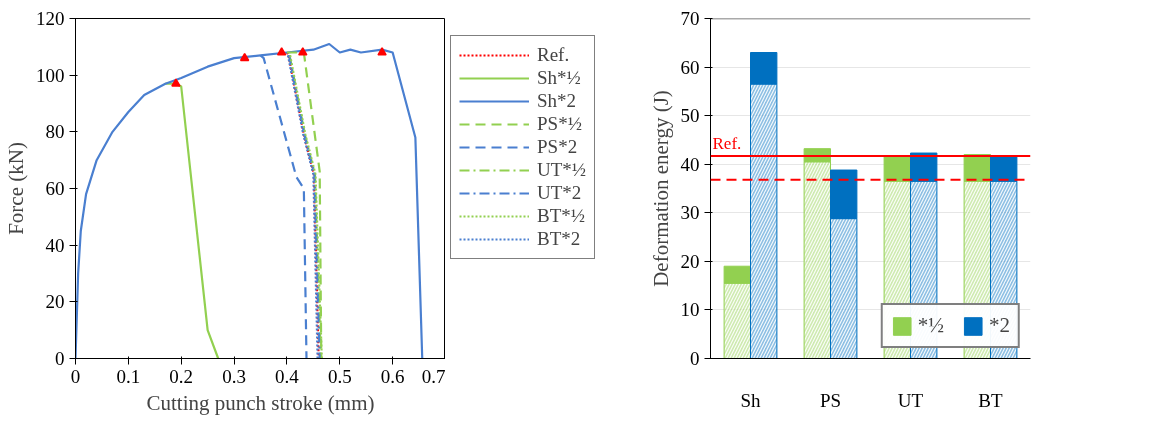  Describe the element at coordinates (55, 132) in the screenshot. I see `y-tick-label: 80` at that location.